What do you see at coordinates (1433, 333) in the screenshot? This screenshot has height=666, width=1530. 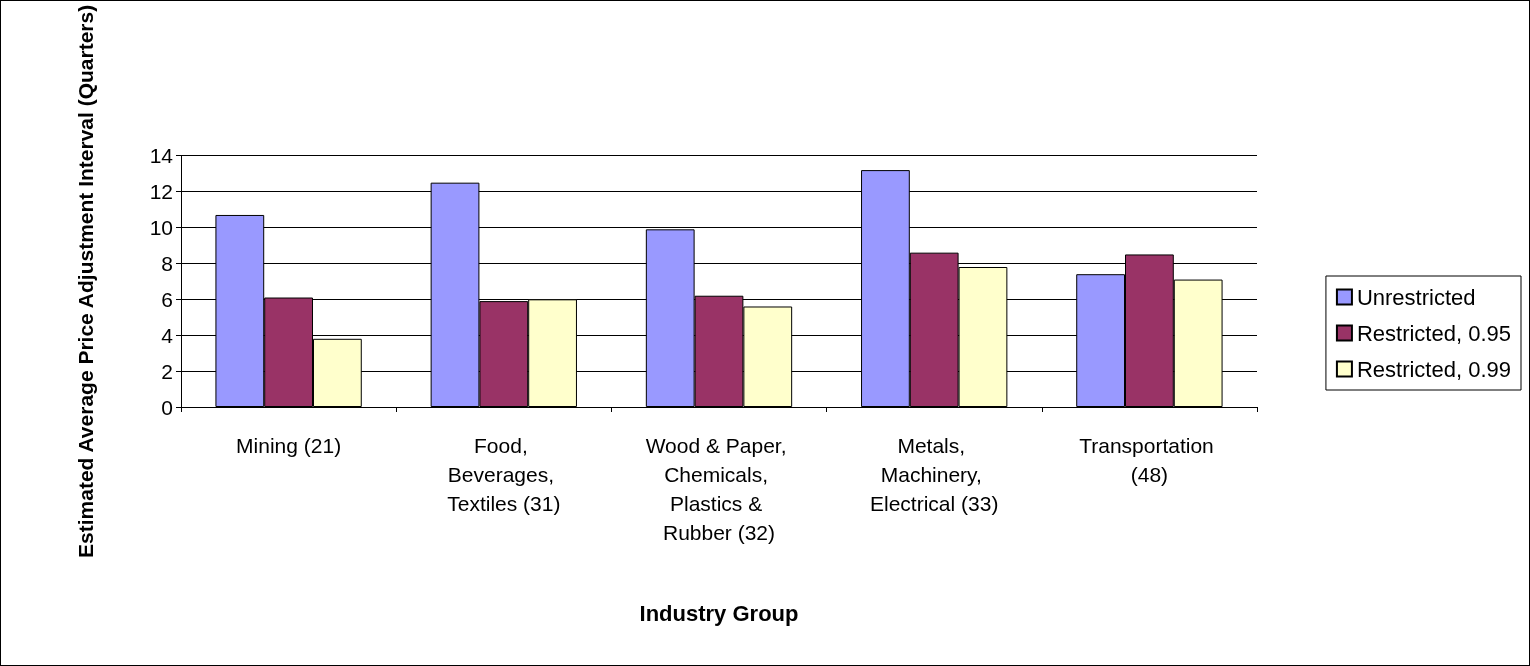 I see `legend-label: Restricted, 0.95` at bounding box center [1433, 333].